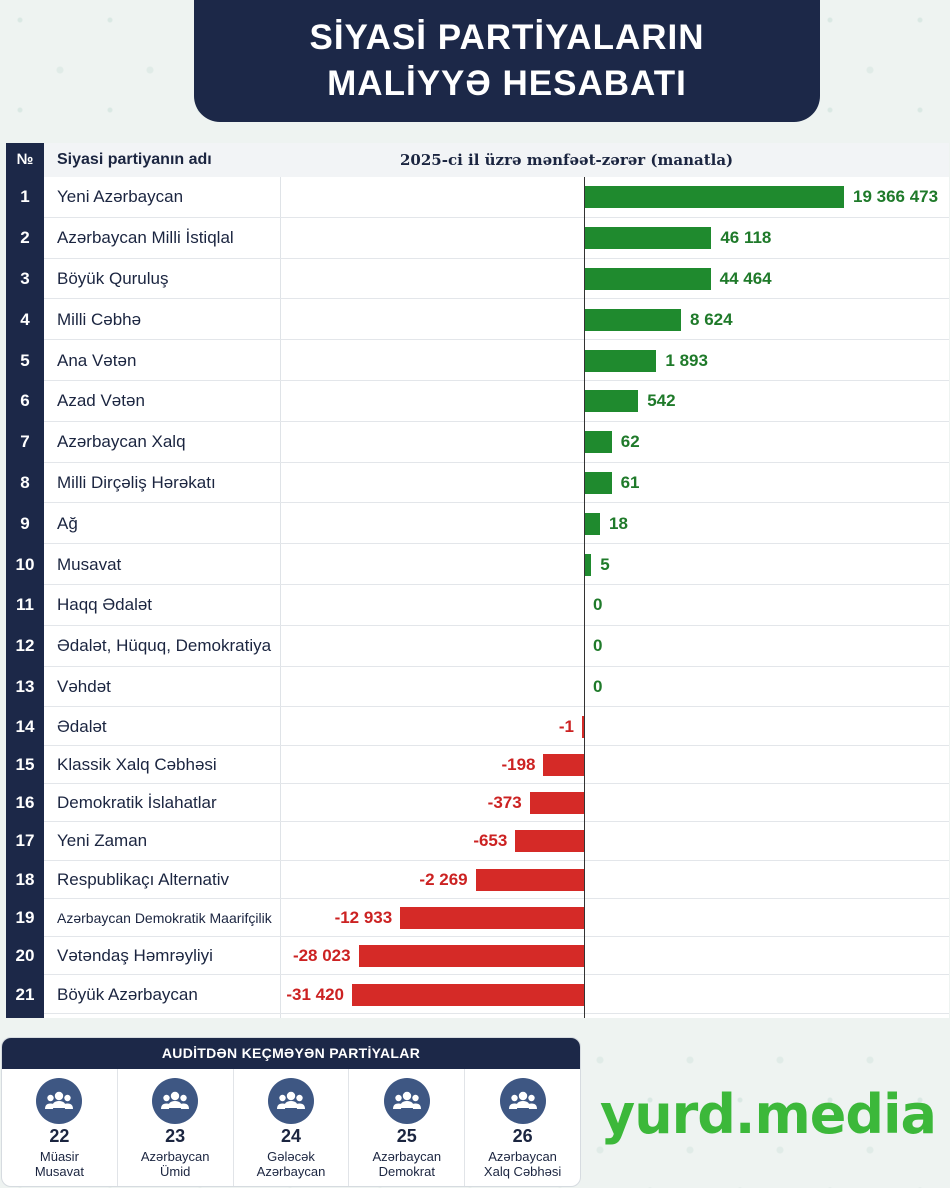 This screenshot has height=1188, width=950. I want to click on party-name: Demokratik İslahatlar, so click(137, 803).